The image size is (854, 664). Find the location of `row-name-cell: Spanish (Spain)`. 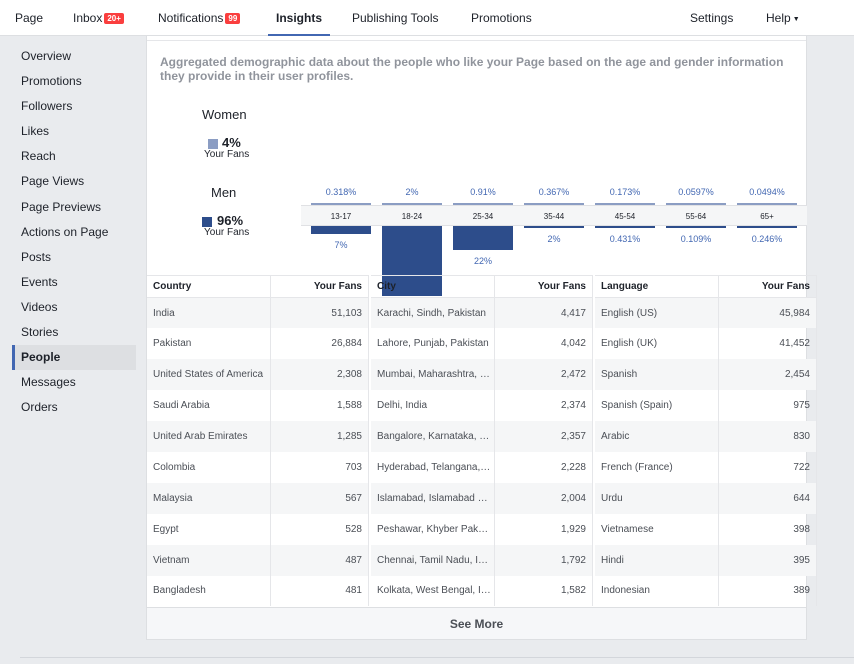

row-name-cell: Spanish (Spain) is located at coordinates (657, 406).